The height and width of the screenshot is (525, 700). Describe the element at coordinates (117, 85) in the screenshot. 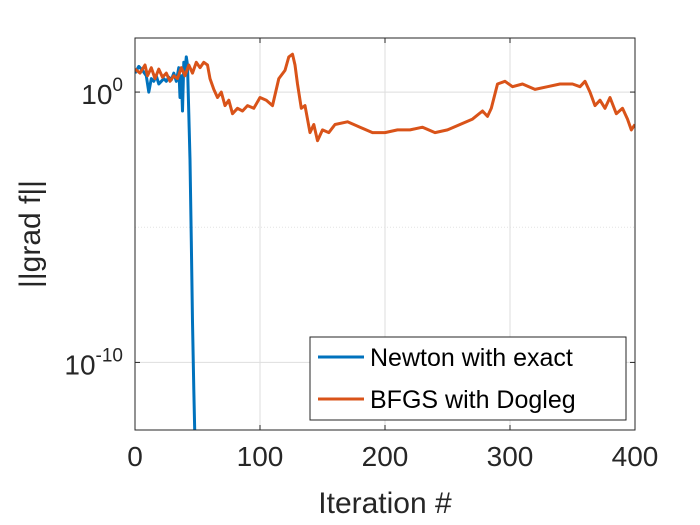

I see `y-tick-exponent-1: 0` at that location.